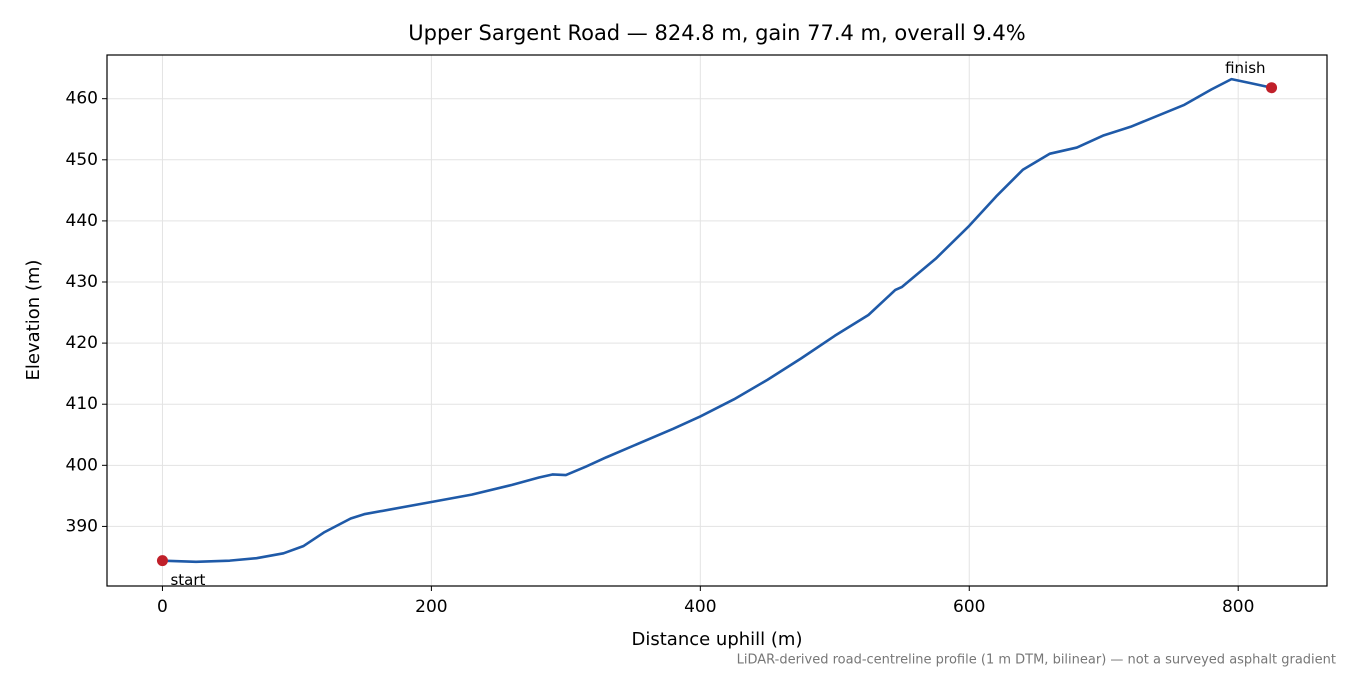 This screenshot has height=675, width=1350. I want to click on x-tick-label: 0, so click(162, 607).